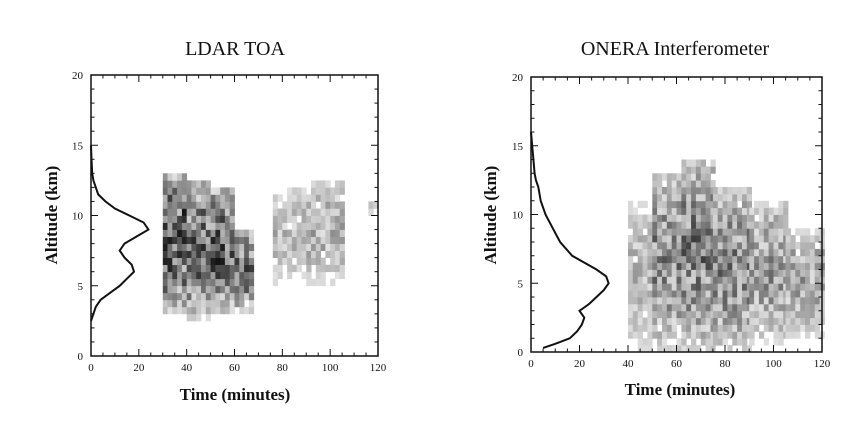 The width and height of the screenshot is (864, 448). I want to click on x-tick-label: 80, so click(726, 364).